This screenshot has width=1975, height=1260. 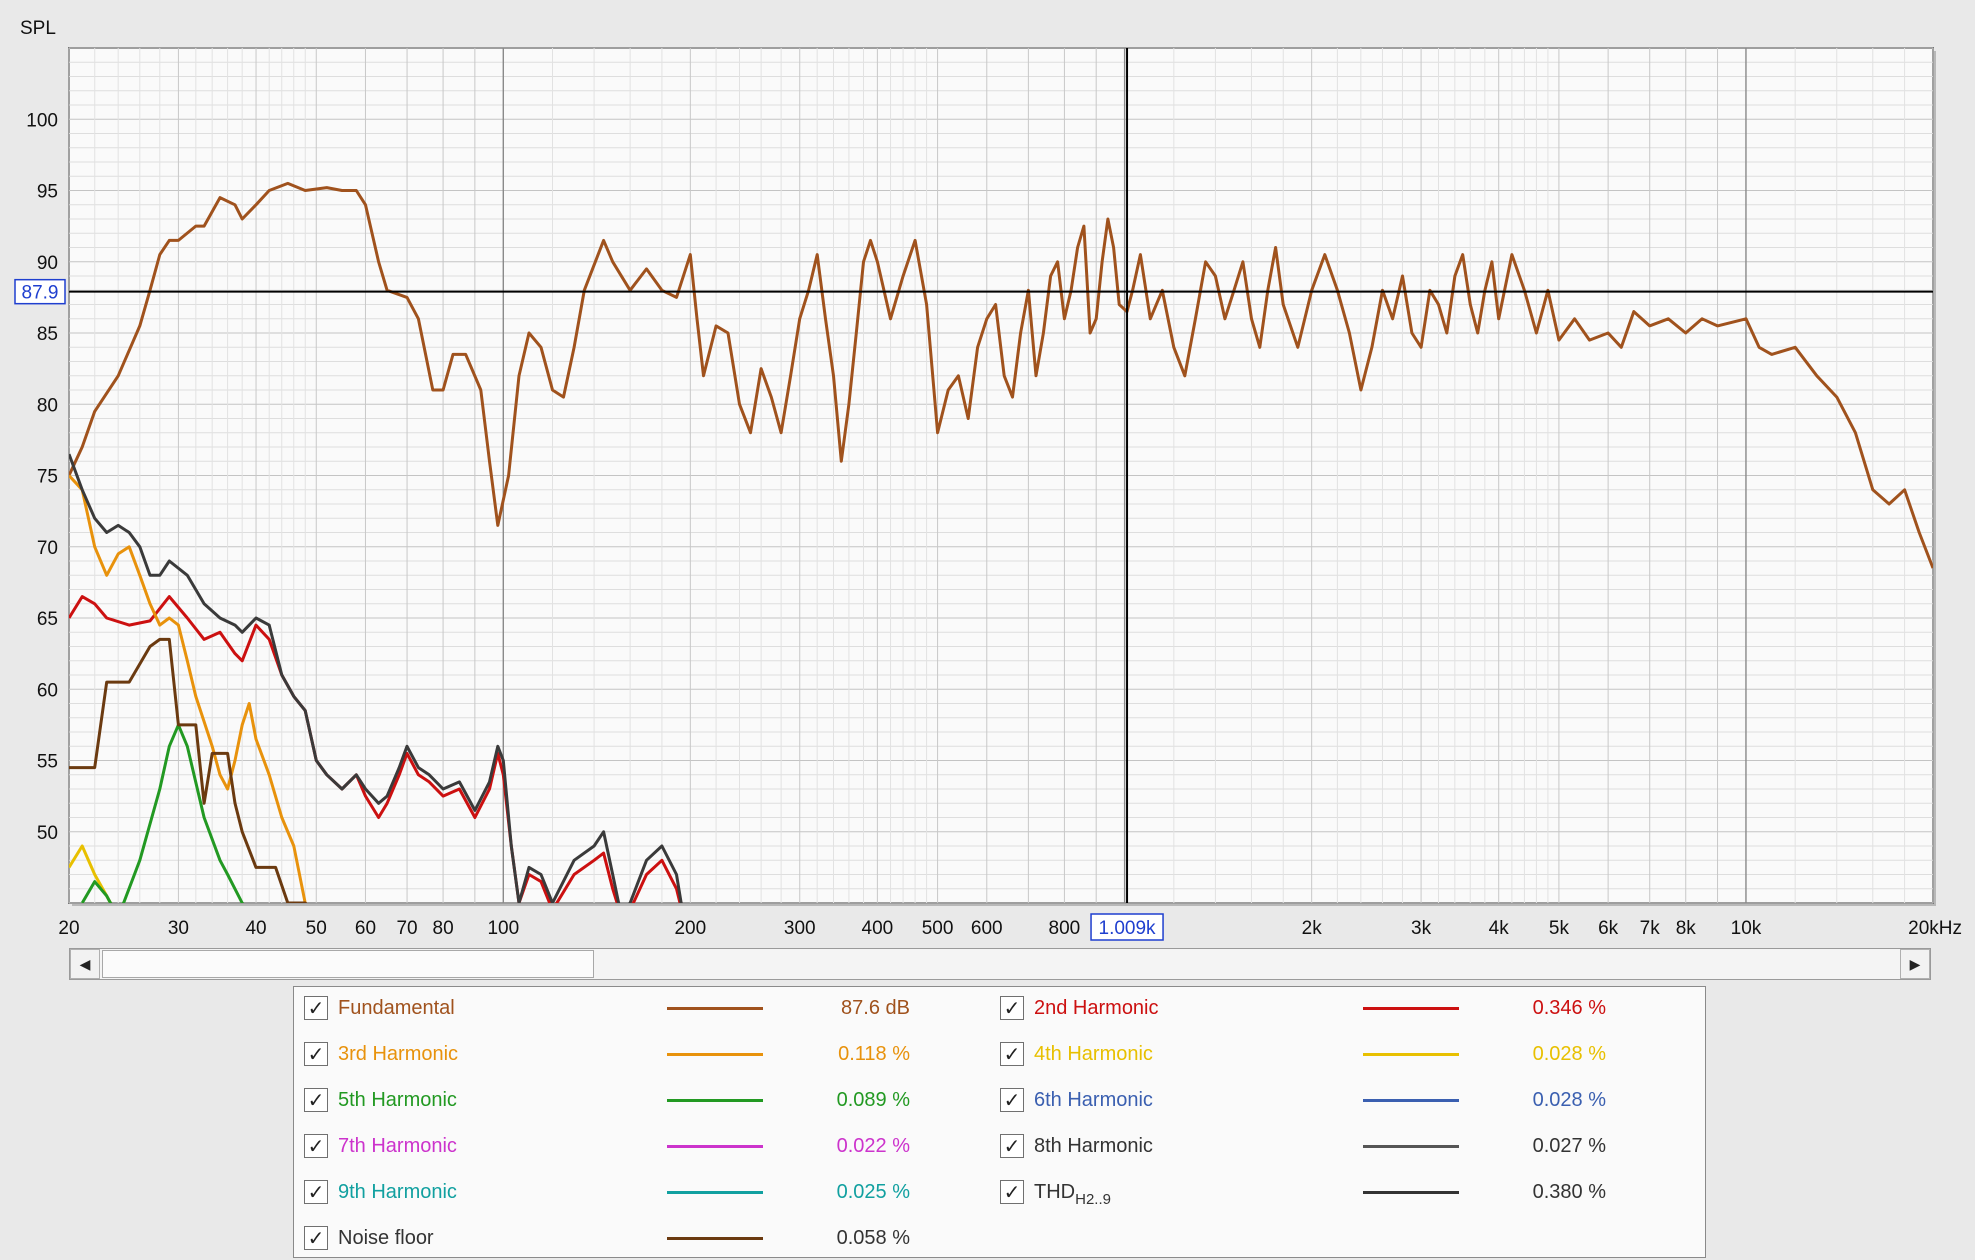 What do you see at coordinates (375, 749) in the screenshot?
I see `series-line-2nd-harmonic` at bounding box center [375, 749].